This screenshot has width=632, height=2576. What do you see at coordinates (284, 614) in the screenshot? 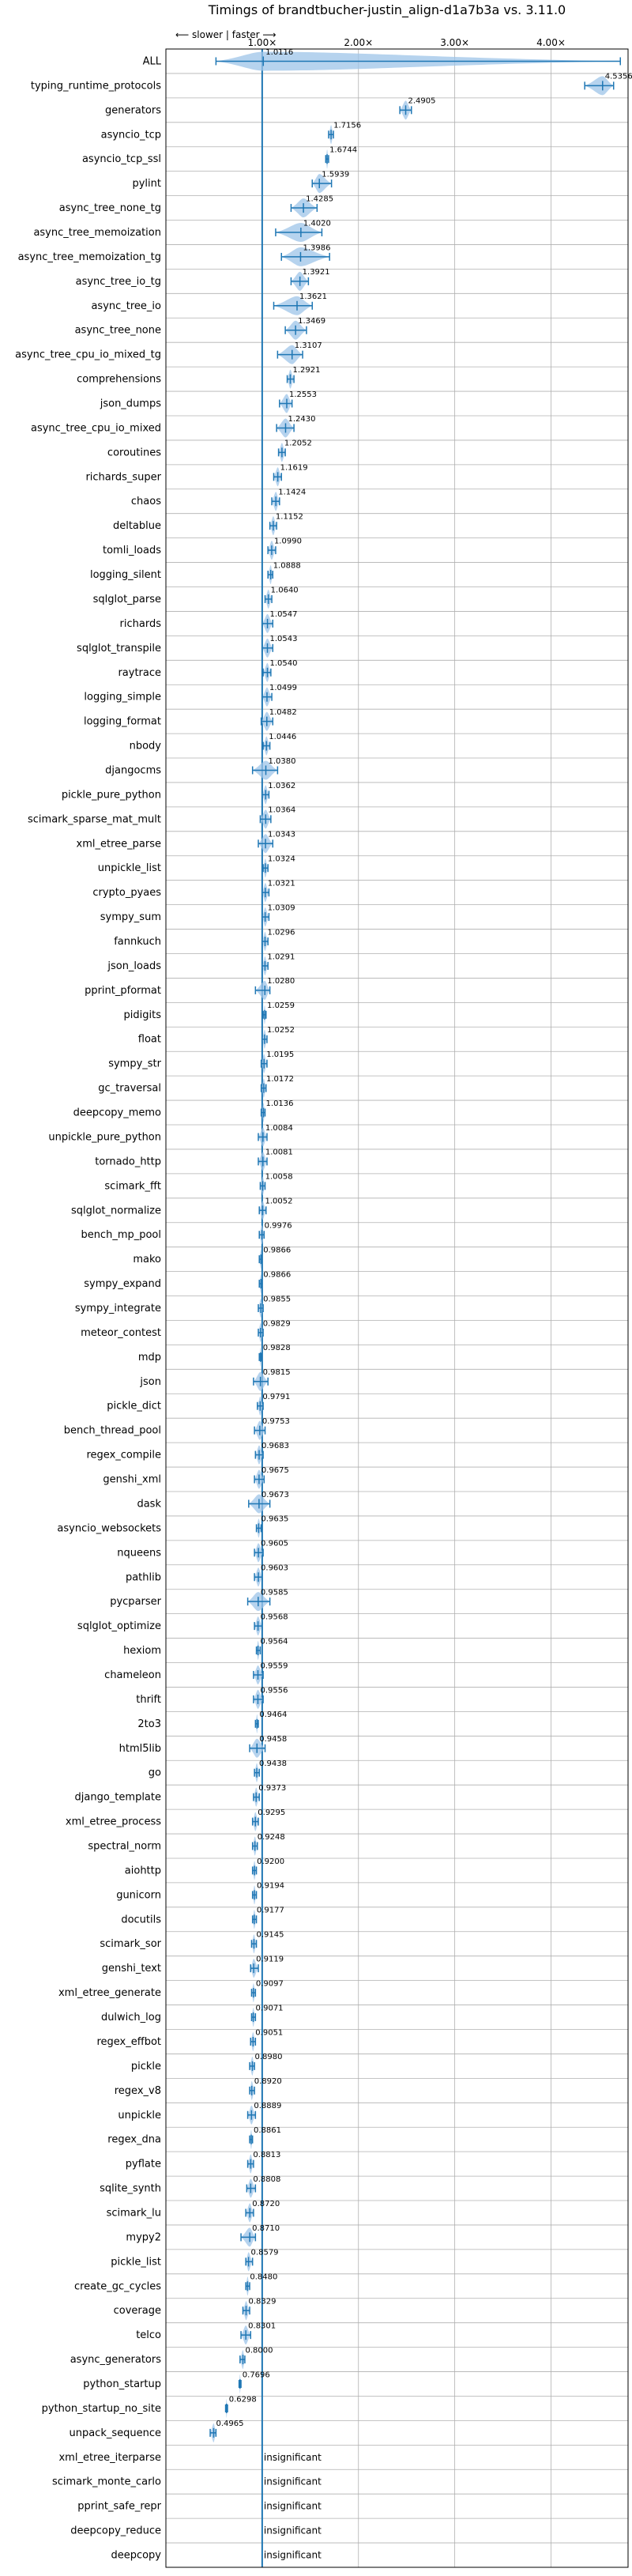
I see `value-label: 1.0547` at bounding box center [284, 614].